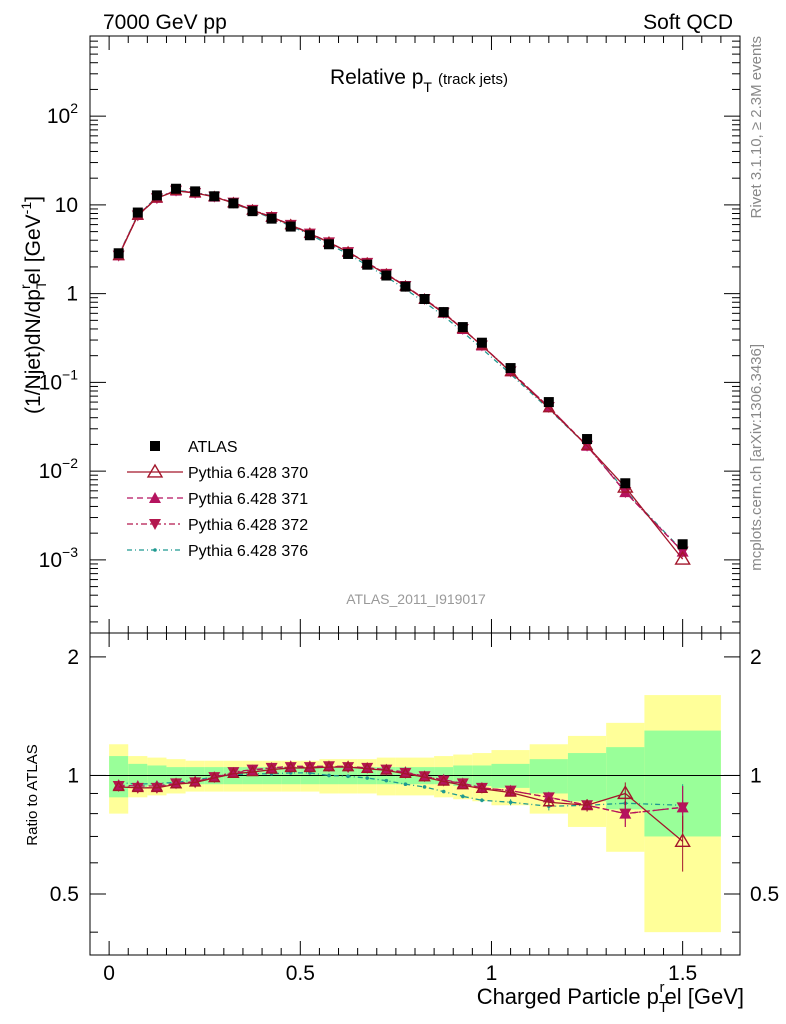 This screenshot has width=786, height=1024. What do you see at coordinates (248, 499) in the screenshot?
I see `legend-label: Pythia 6.428 371` at bounding box center [248, 499].